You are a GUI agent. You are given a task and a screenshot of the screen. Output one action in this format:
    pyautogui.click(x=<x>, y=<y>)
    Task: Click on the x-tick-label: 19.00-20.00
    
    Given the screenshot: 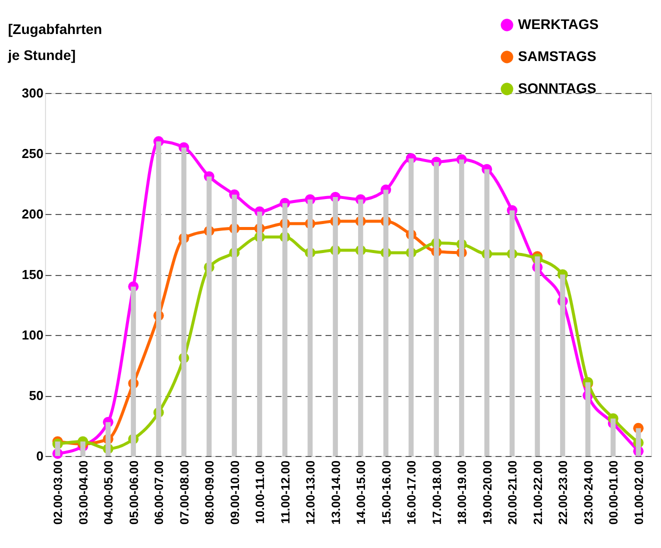 What is the action you would take?
    pyautogui.click(x=487, y=492)
    